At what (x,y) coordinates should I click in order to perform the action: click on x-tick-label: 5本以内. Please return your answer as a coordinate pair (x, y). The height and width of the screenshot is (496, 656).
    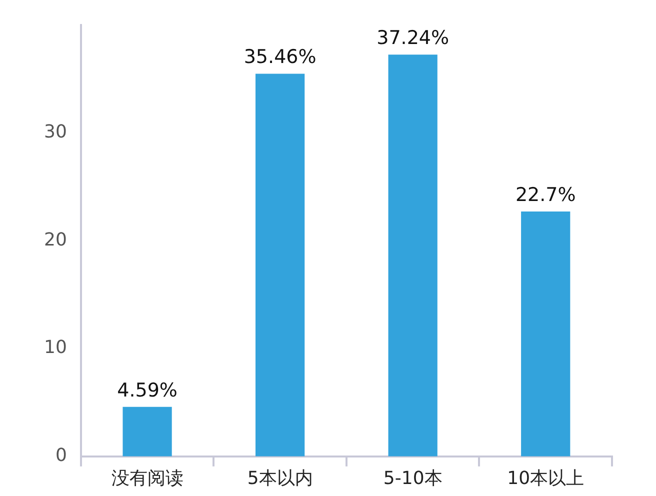
    Looking at the image, I should click on (280, 478).